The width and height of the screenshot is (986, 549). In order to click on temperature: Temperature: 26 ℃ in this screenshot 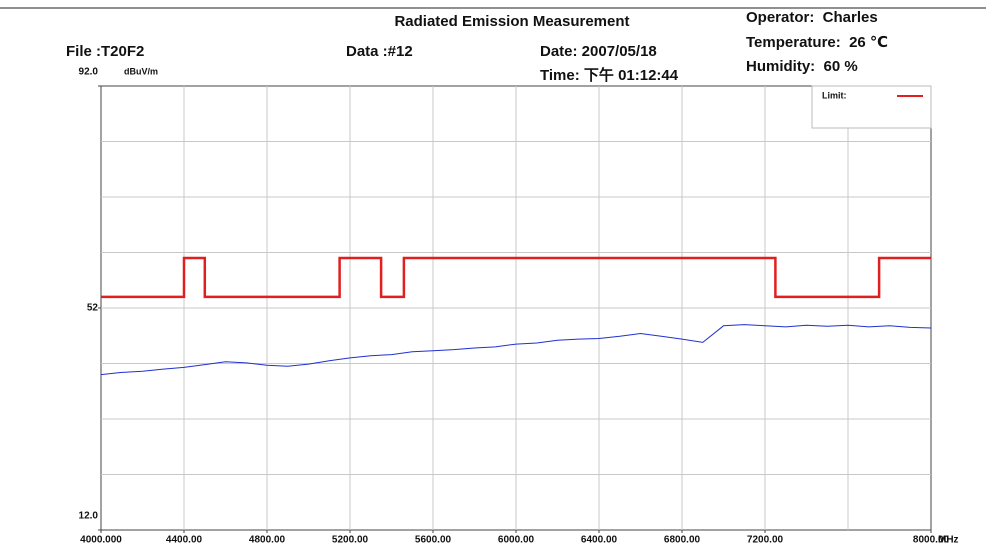, I will do `click(817, 42)`.